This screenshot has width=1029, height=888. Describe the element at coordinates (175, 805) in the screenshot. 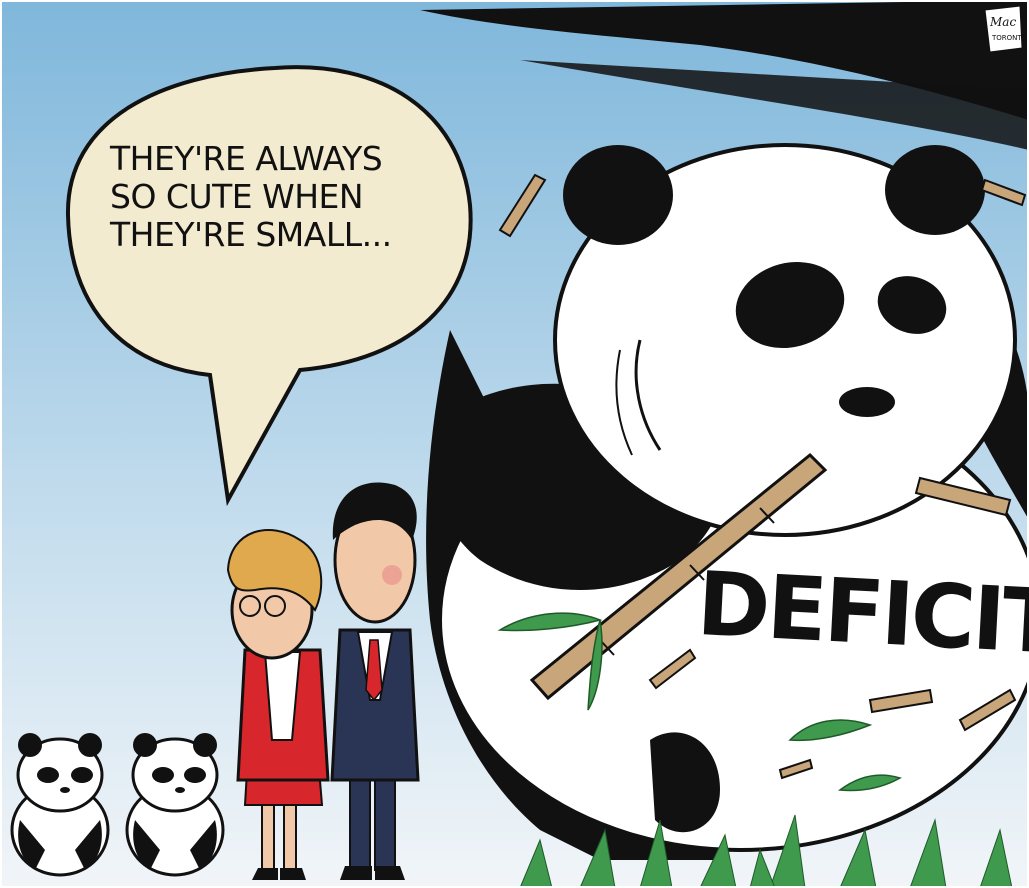

I see `small-panda-right` at that location.